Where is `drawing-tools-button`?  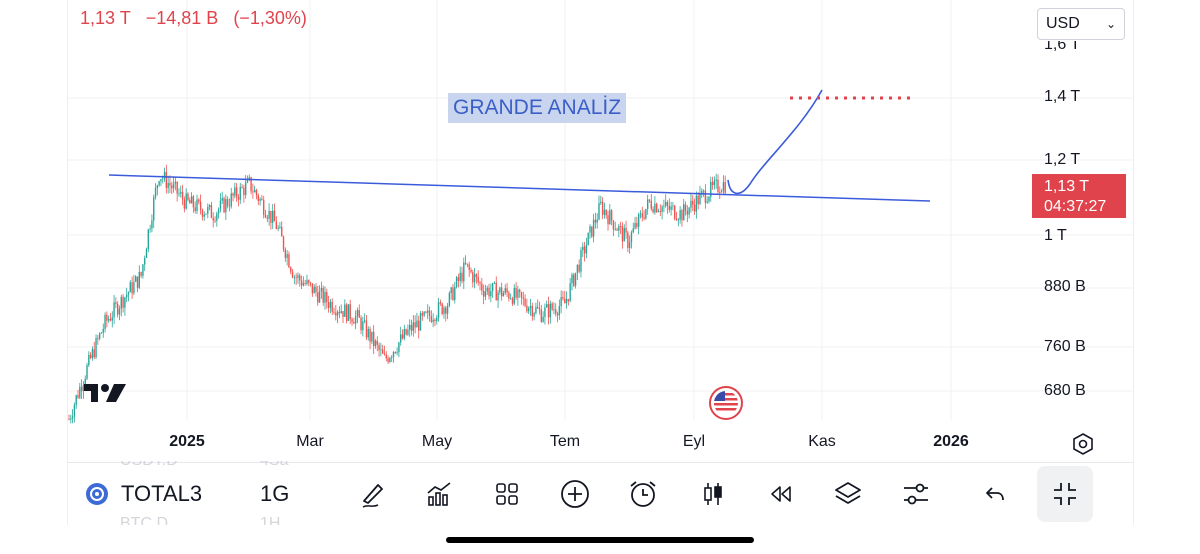 drawing-tools-button is located at coordinates (373, 494).